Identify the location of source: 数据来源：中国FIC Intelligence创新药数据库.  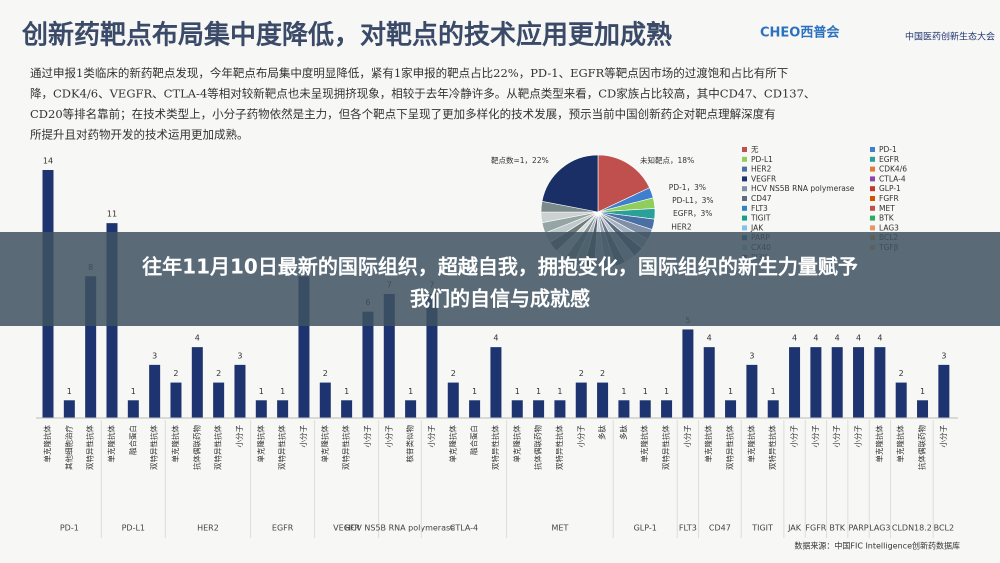
(877, 546).